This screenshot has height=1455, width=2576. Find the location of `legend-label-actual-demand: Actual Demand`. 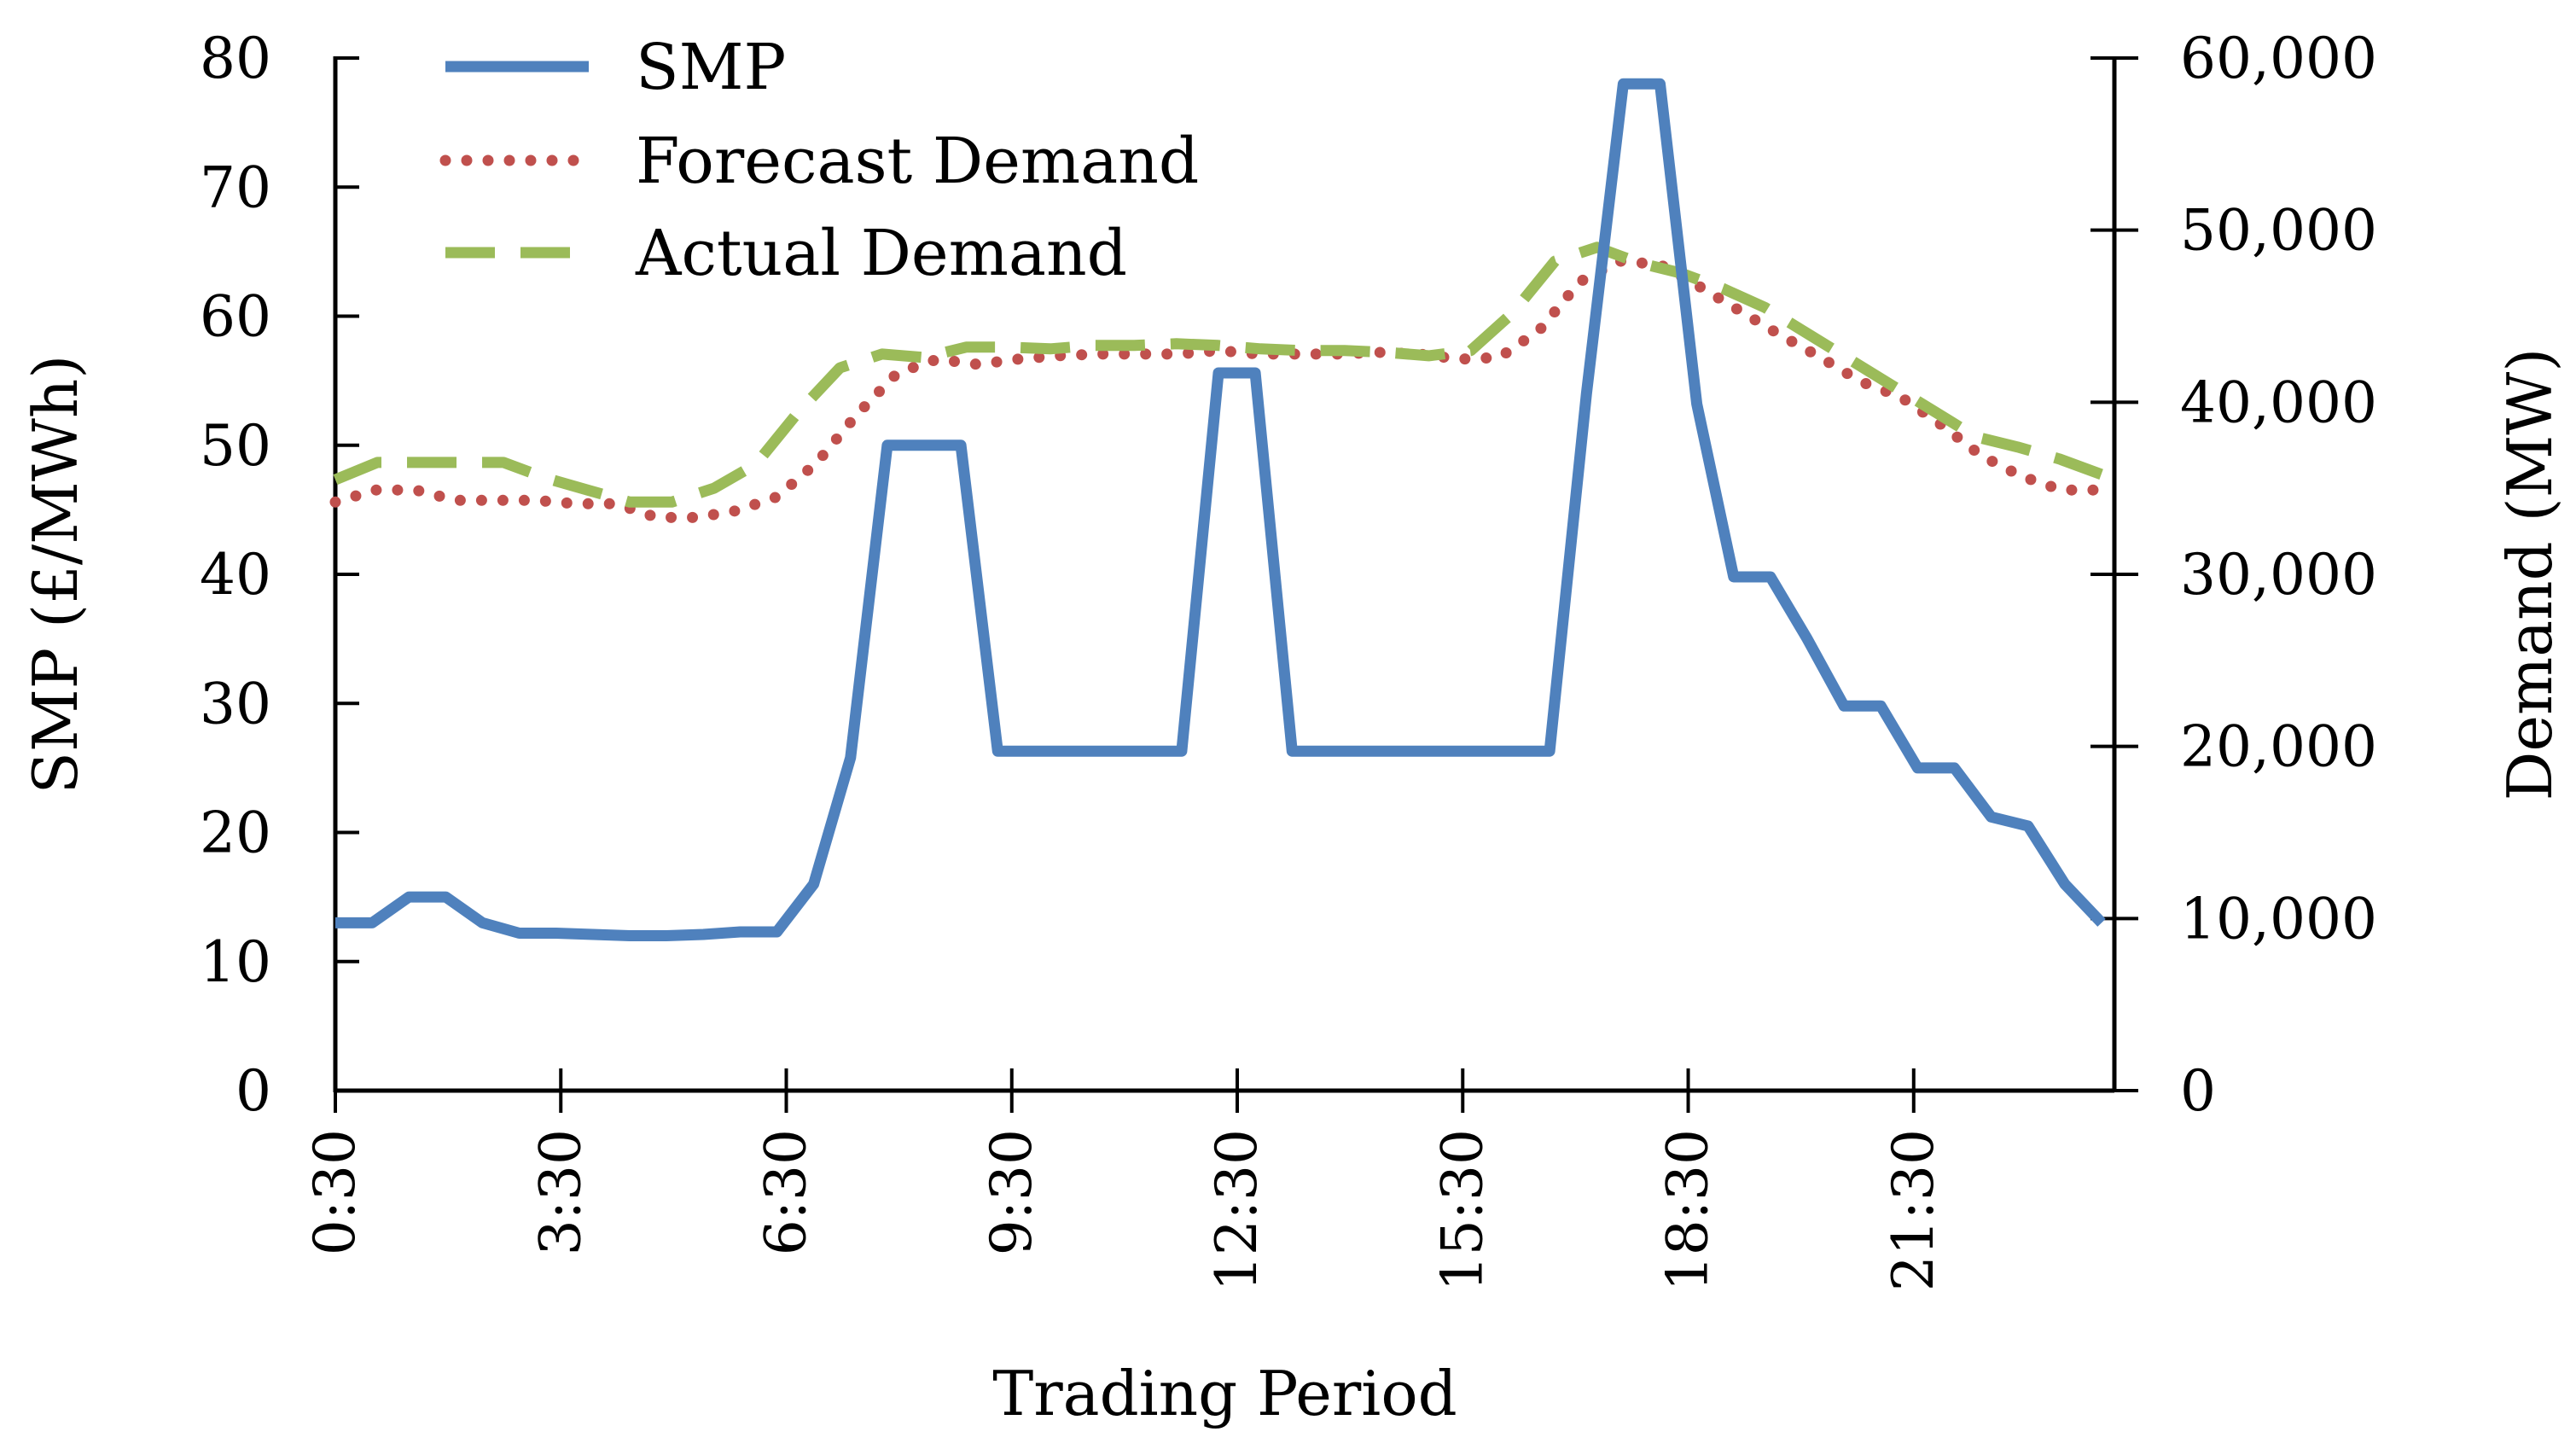

legend-label-actual-demand: Actual Demand is located at coordinates (881, 254).